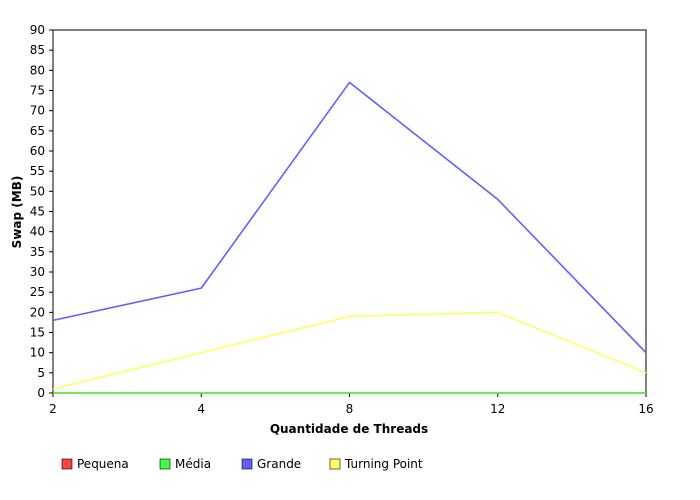  I want to click on x-axis-ticks: 2 4 8 12 16, so click(351, 404).